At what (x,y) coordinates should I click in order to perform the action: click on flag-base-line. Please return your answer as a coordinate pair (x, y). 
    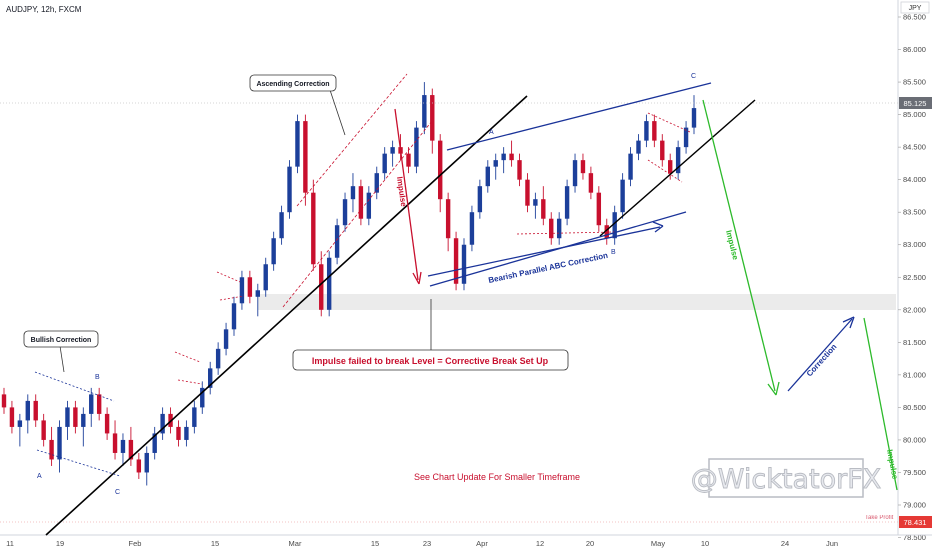
    Looking at the image, I should click on (565, 233).